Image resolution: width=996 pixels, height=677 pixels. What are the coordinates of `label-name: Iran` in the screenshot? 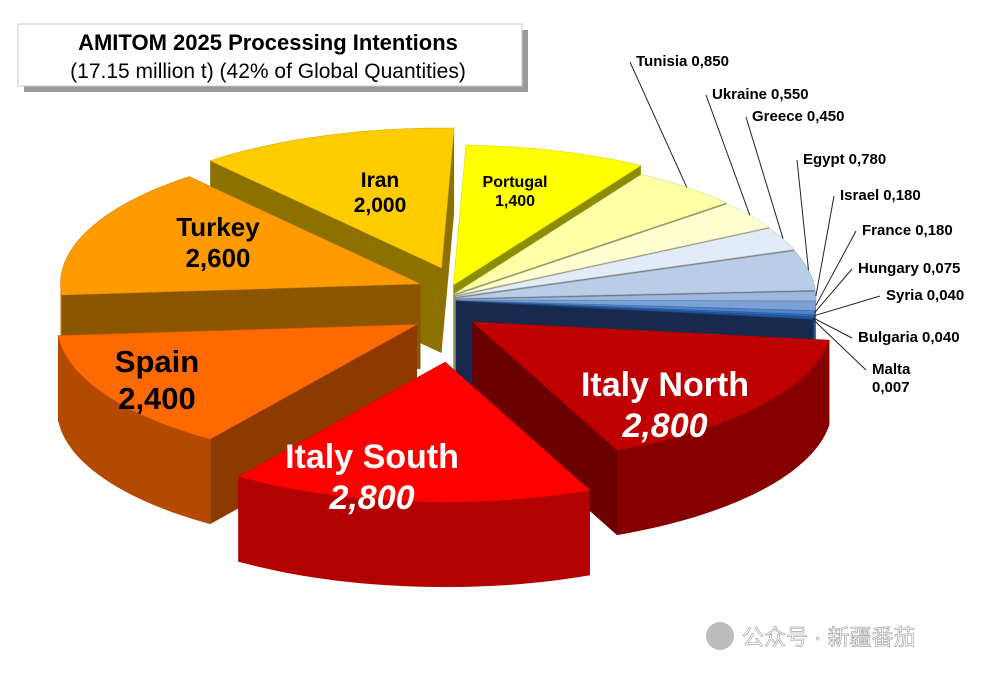 It's located at (380, 180).